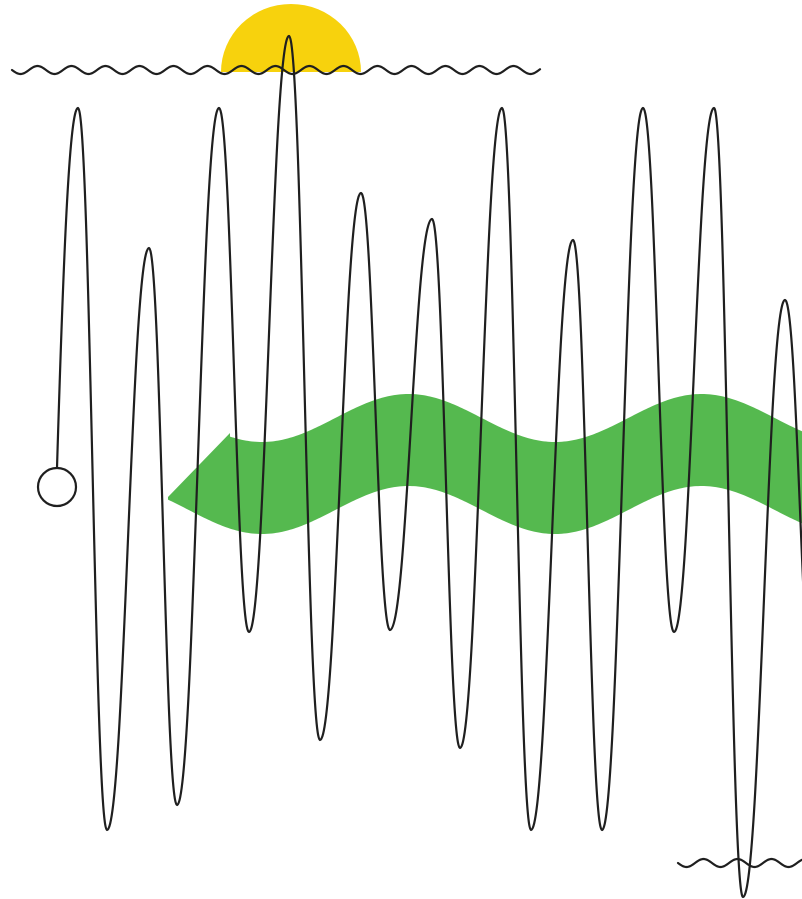  Describe the element at coordinates (485, 464) in the screenshot. I see `wavy-ribbon` at that location.